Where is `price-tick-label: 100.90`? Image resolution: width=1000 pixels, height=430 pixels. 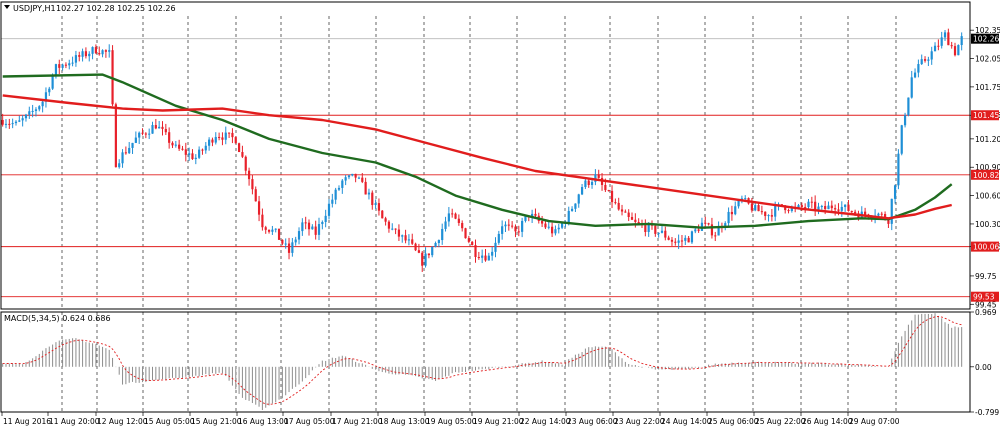 price-tick-label: 100.90 is located at coordinates (987, 167).